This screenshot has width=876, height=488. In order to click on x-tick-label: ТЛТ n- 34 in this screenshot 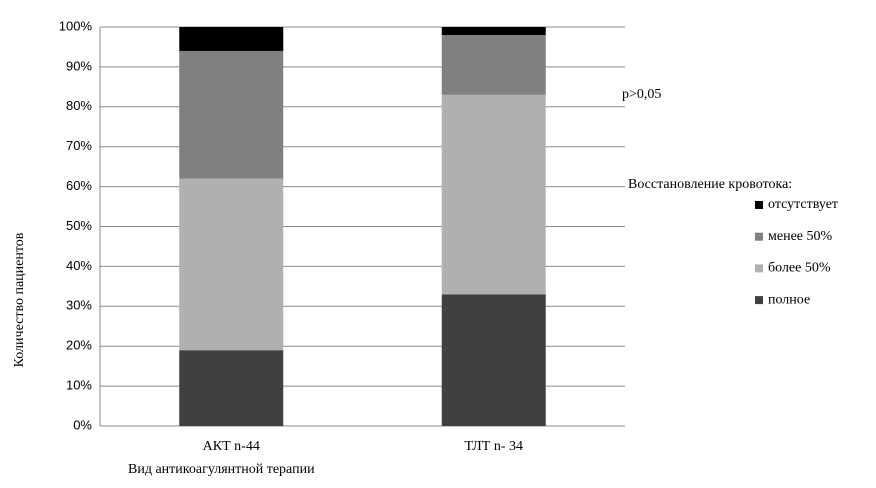, I will do `click(493, 446)`.